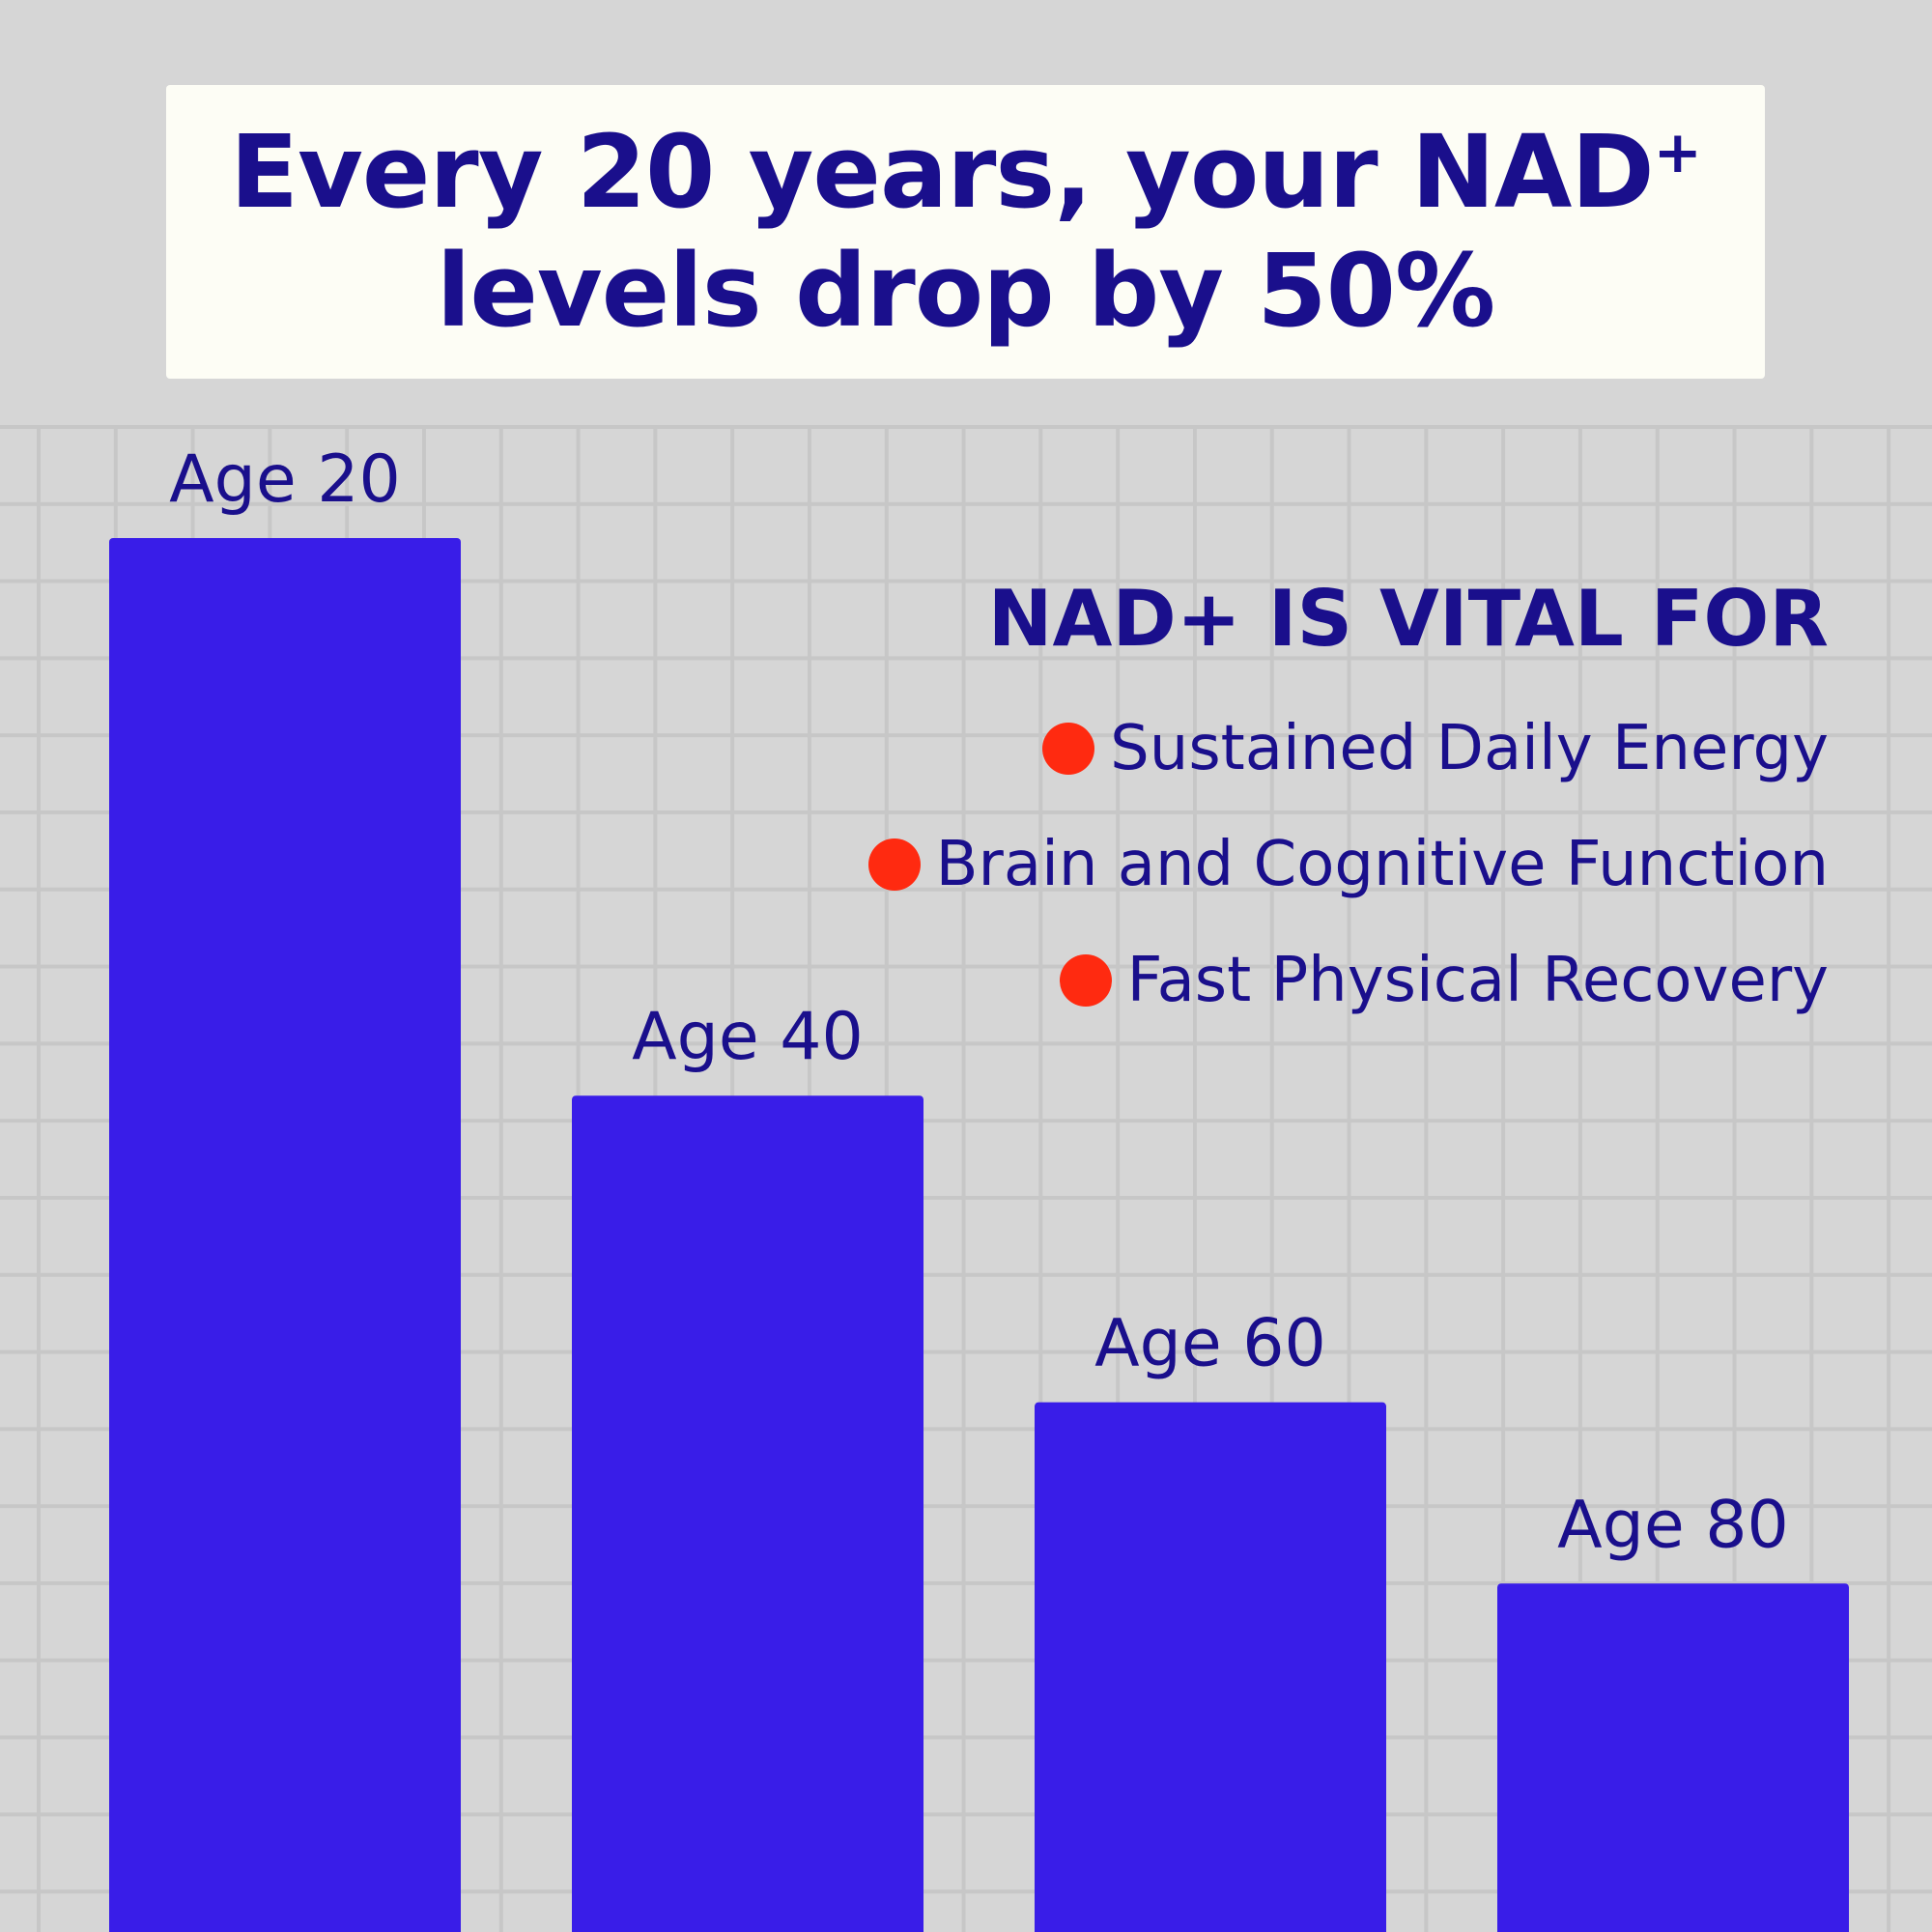 Image resolution: width=1932 pixels, height=1932 pixels. I want to click on title-second-line: levels drop by 50%, so click(965, 291).